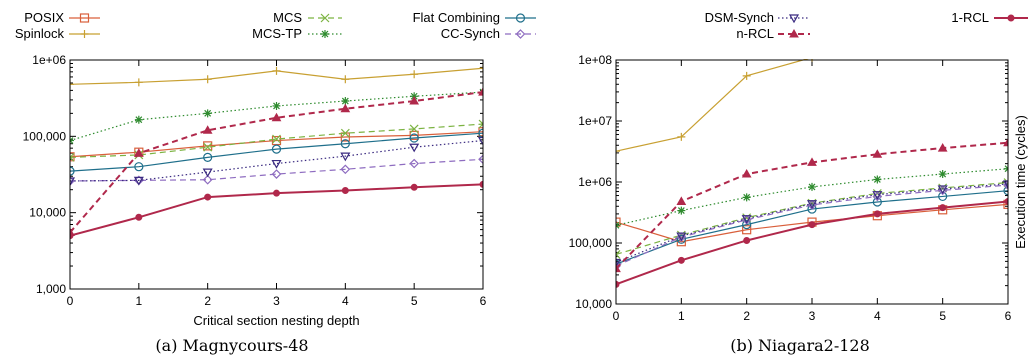  I want to click on legend-label: n-RCL, so click(755, 33).